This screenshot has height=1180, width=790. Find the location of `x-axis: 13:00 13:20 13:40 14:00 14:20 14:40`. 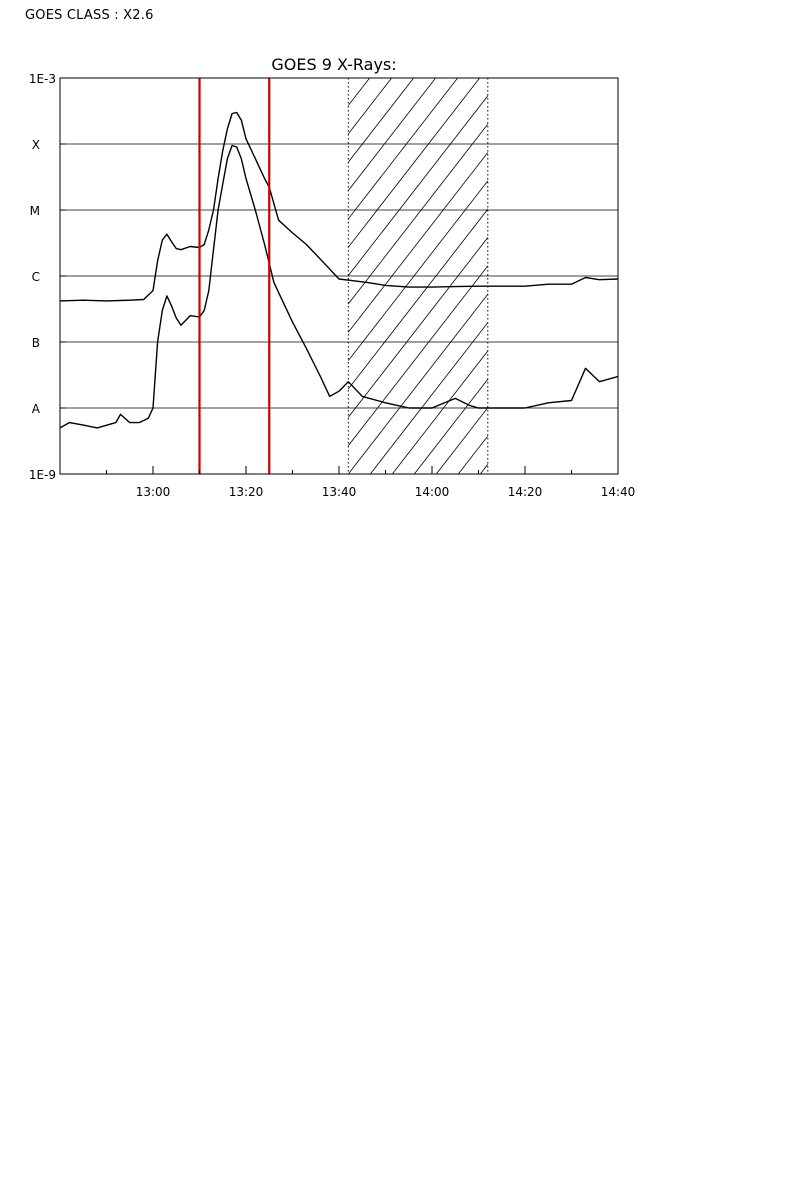

x-axis: 13:00 13:20 13:40 14:00 14:20 14:40 is located at coordinates (371, 482).